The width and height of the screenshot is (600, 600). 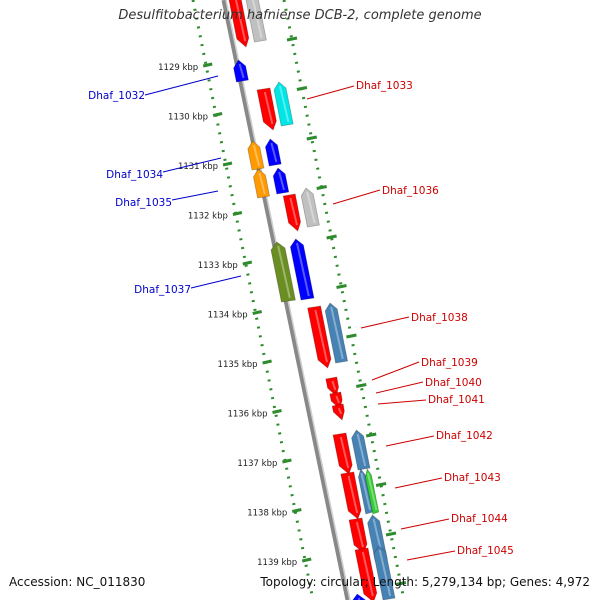 What do you see at coordinates (439, 318) in the screenshot?
I see `gene-label: Dhaf_1038` at bounding box center [439, 318].